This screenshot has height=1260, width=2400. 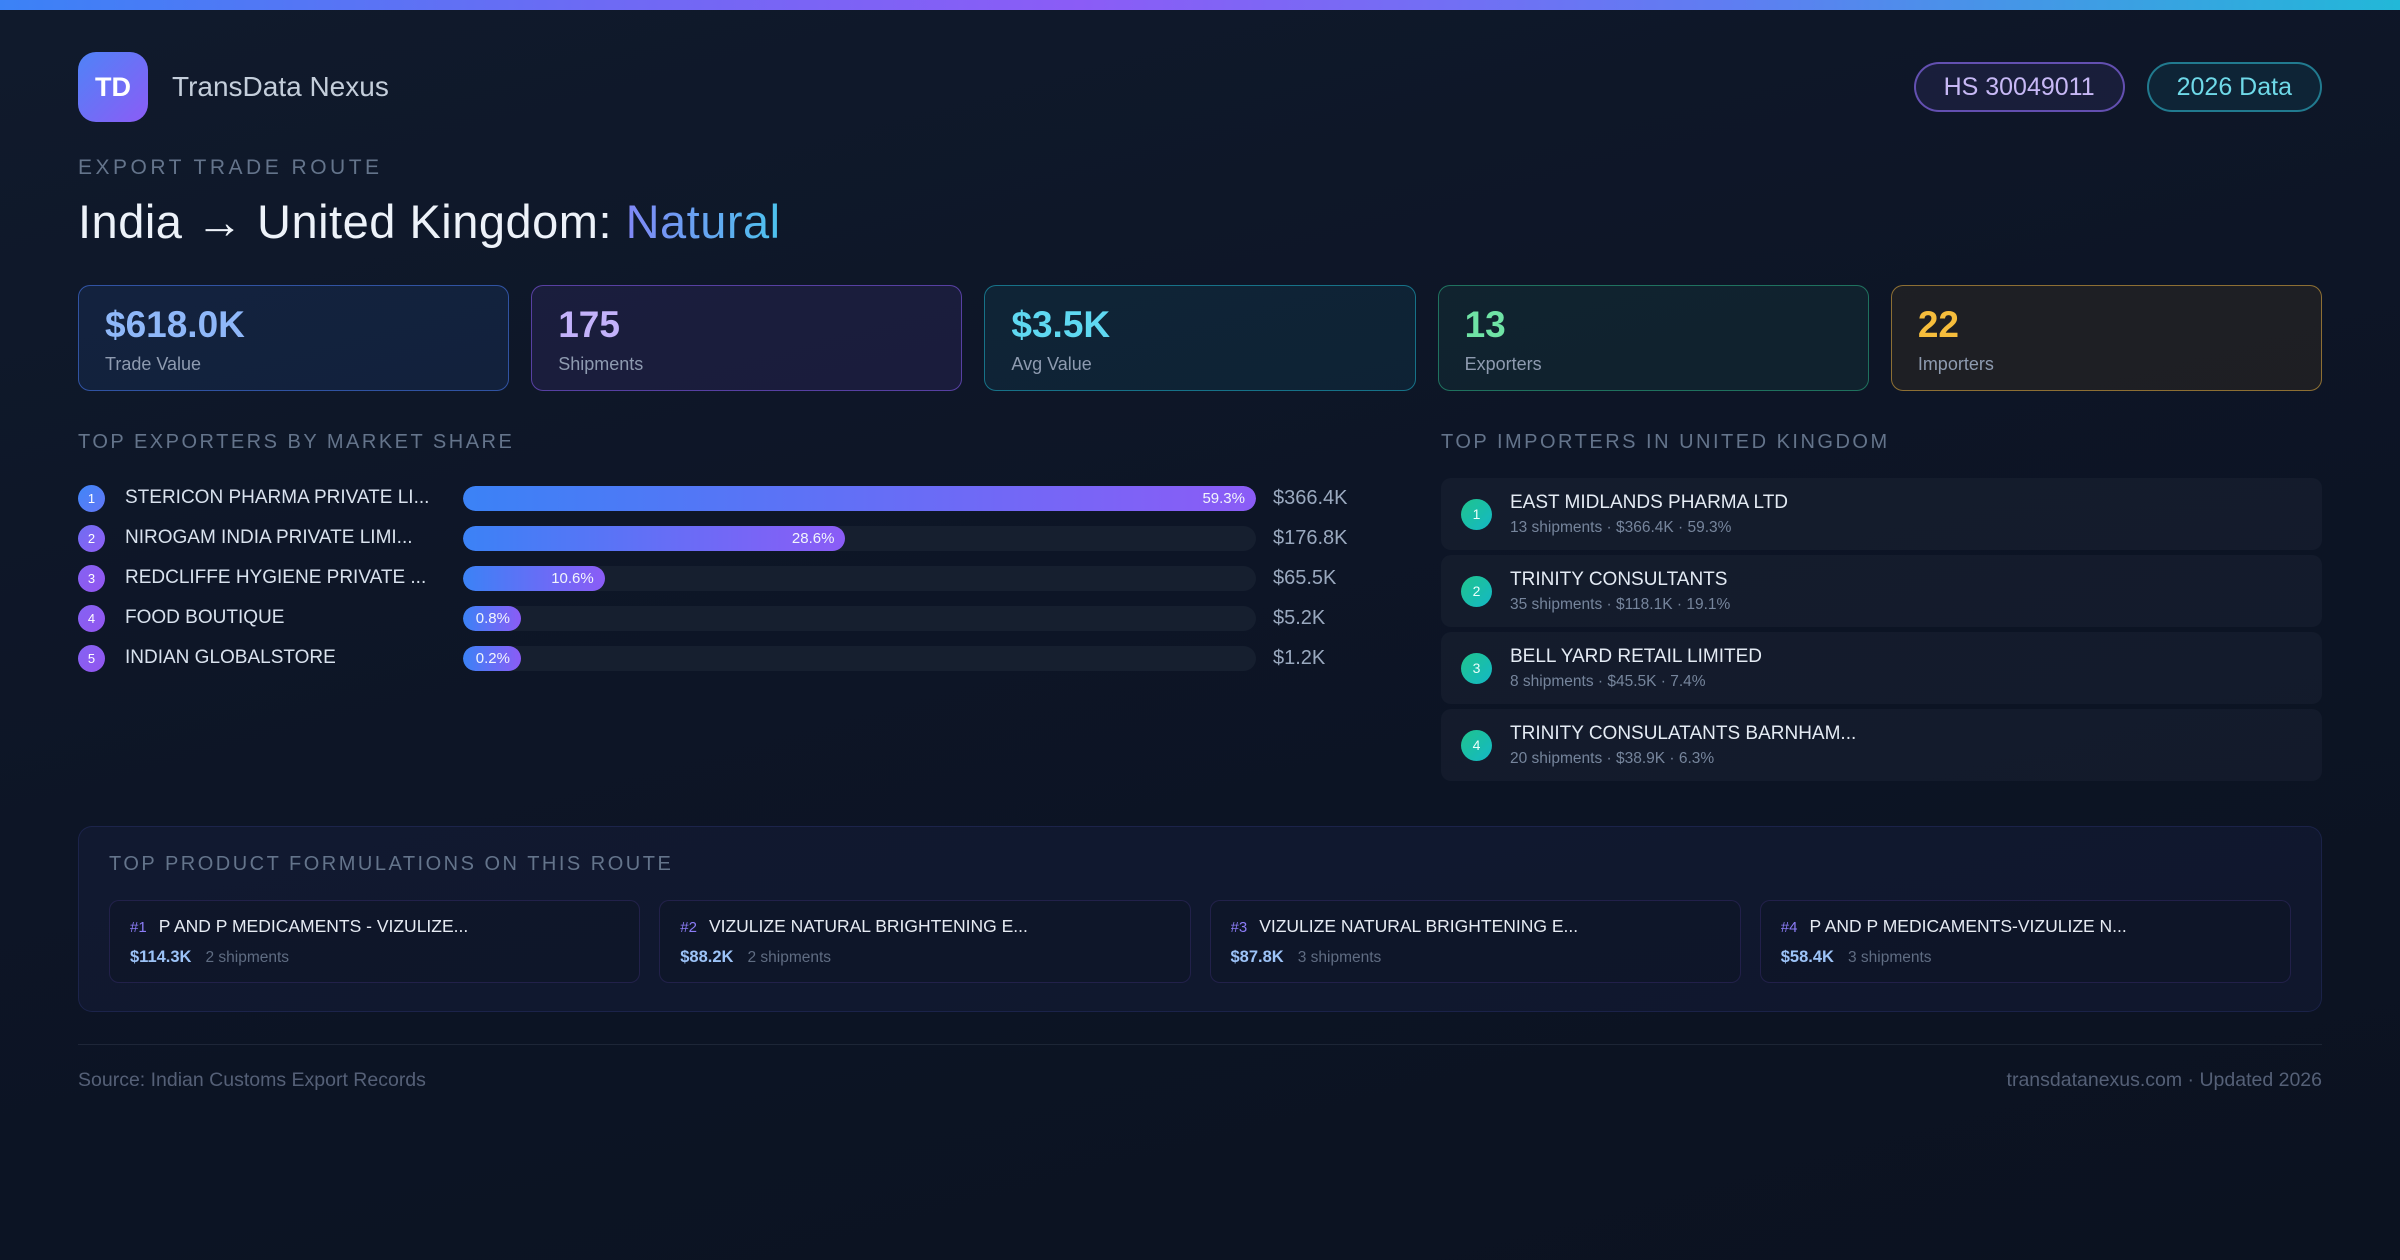 What do you see at coordinates (1200, 87) in the screenshot?
I see `header: TD TransData Nexus HS 30049011 2026 Data` at bounding box center [1200, 87].